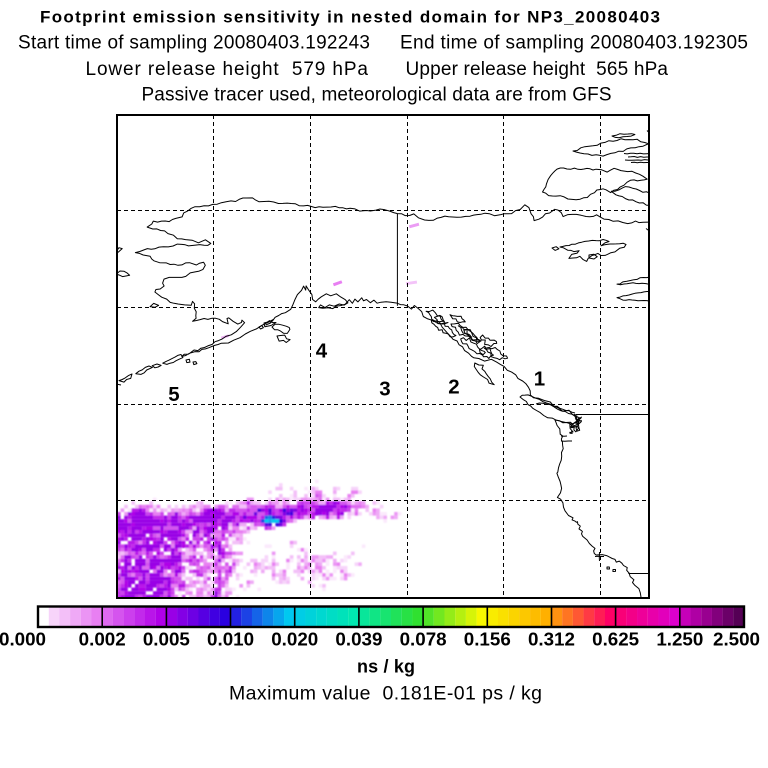 Image resolution: width=768 pixels, height=768 pixels. What do you see at coordinates (615, 639) in the screenshot?
I see `svg-text: 0.625` at bounding box center [615, 639].